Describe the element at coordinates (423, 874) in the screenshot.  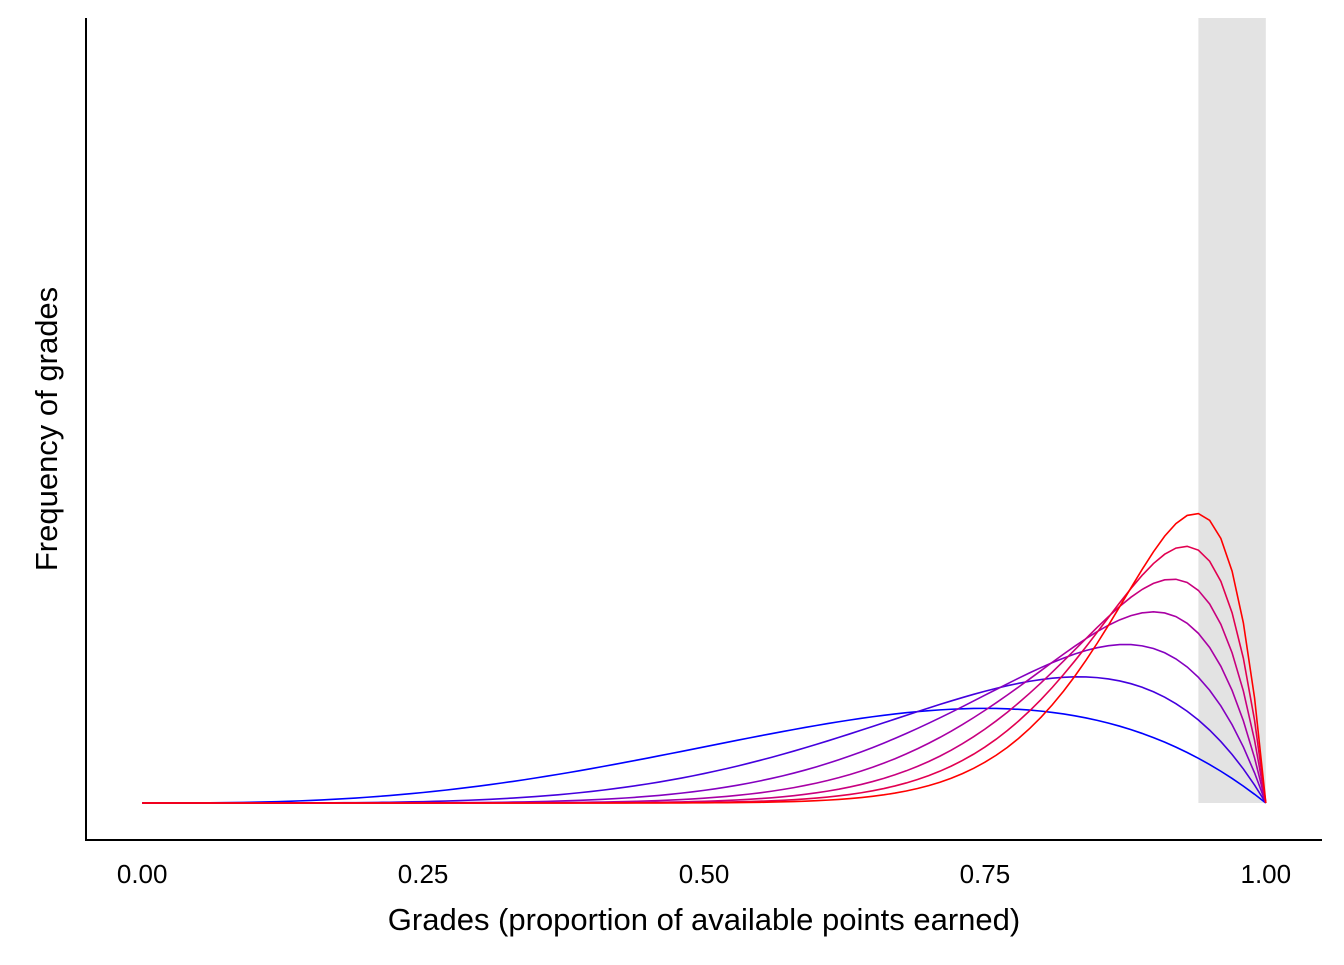
I see `x-tick-label: 0.25` at that location.